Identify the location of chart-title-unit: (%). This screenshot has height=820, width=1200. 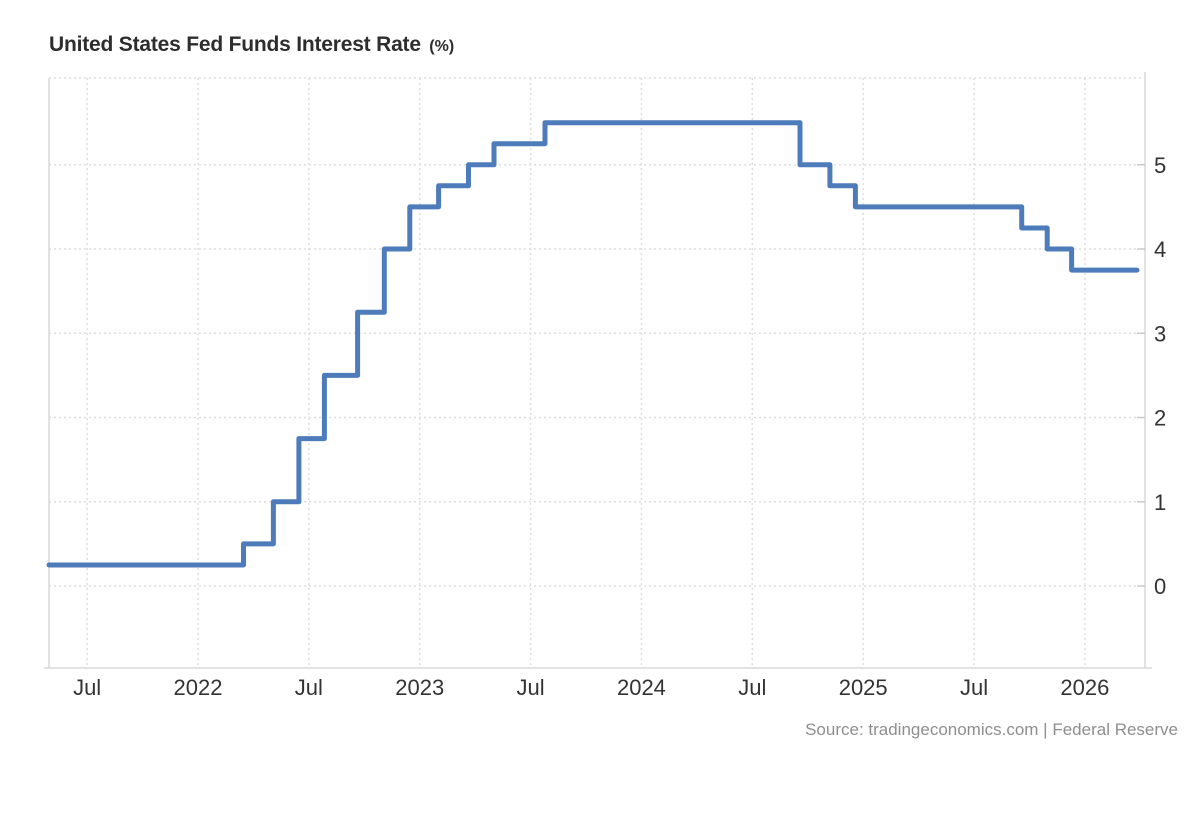
(442, 46).